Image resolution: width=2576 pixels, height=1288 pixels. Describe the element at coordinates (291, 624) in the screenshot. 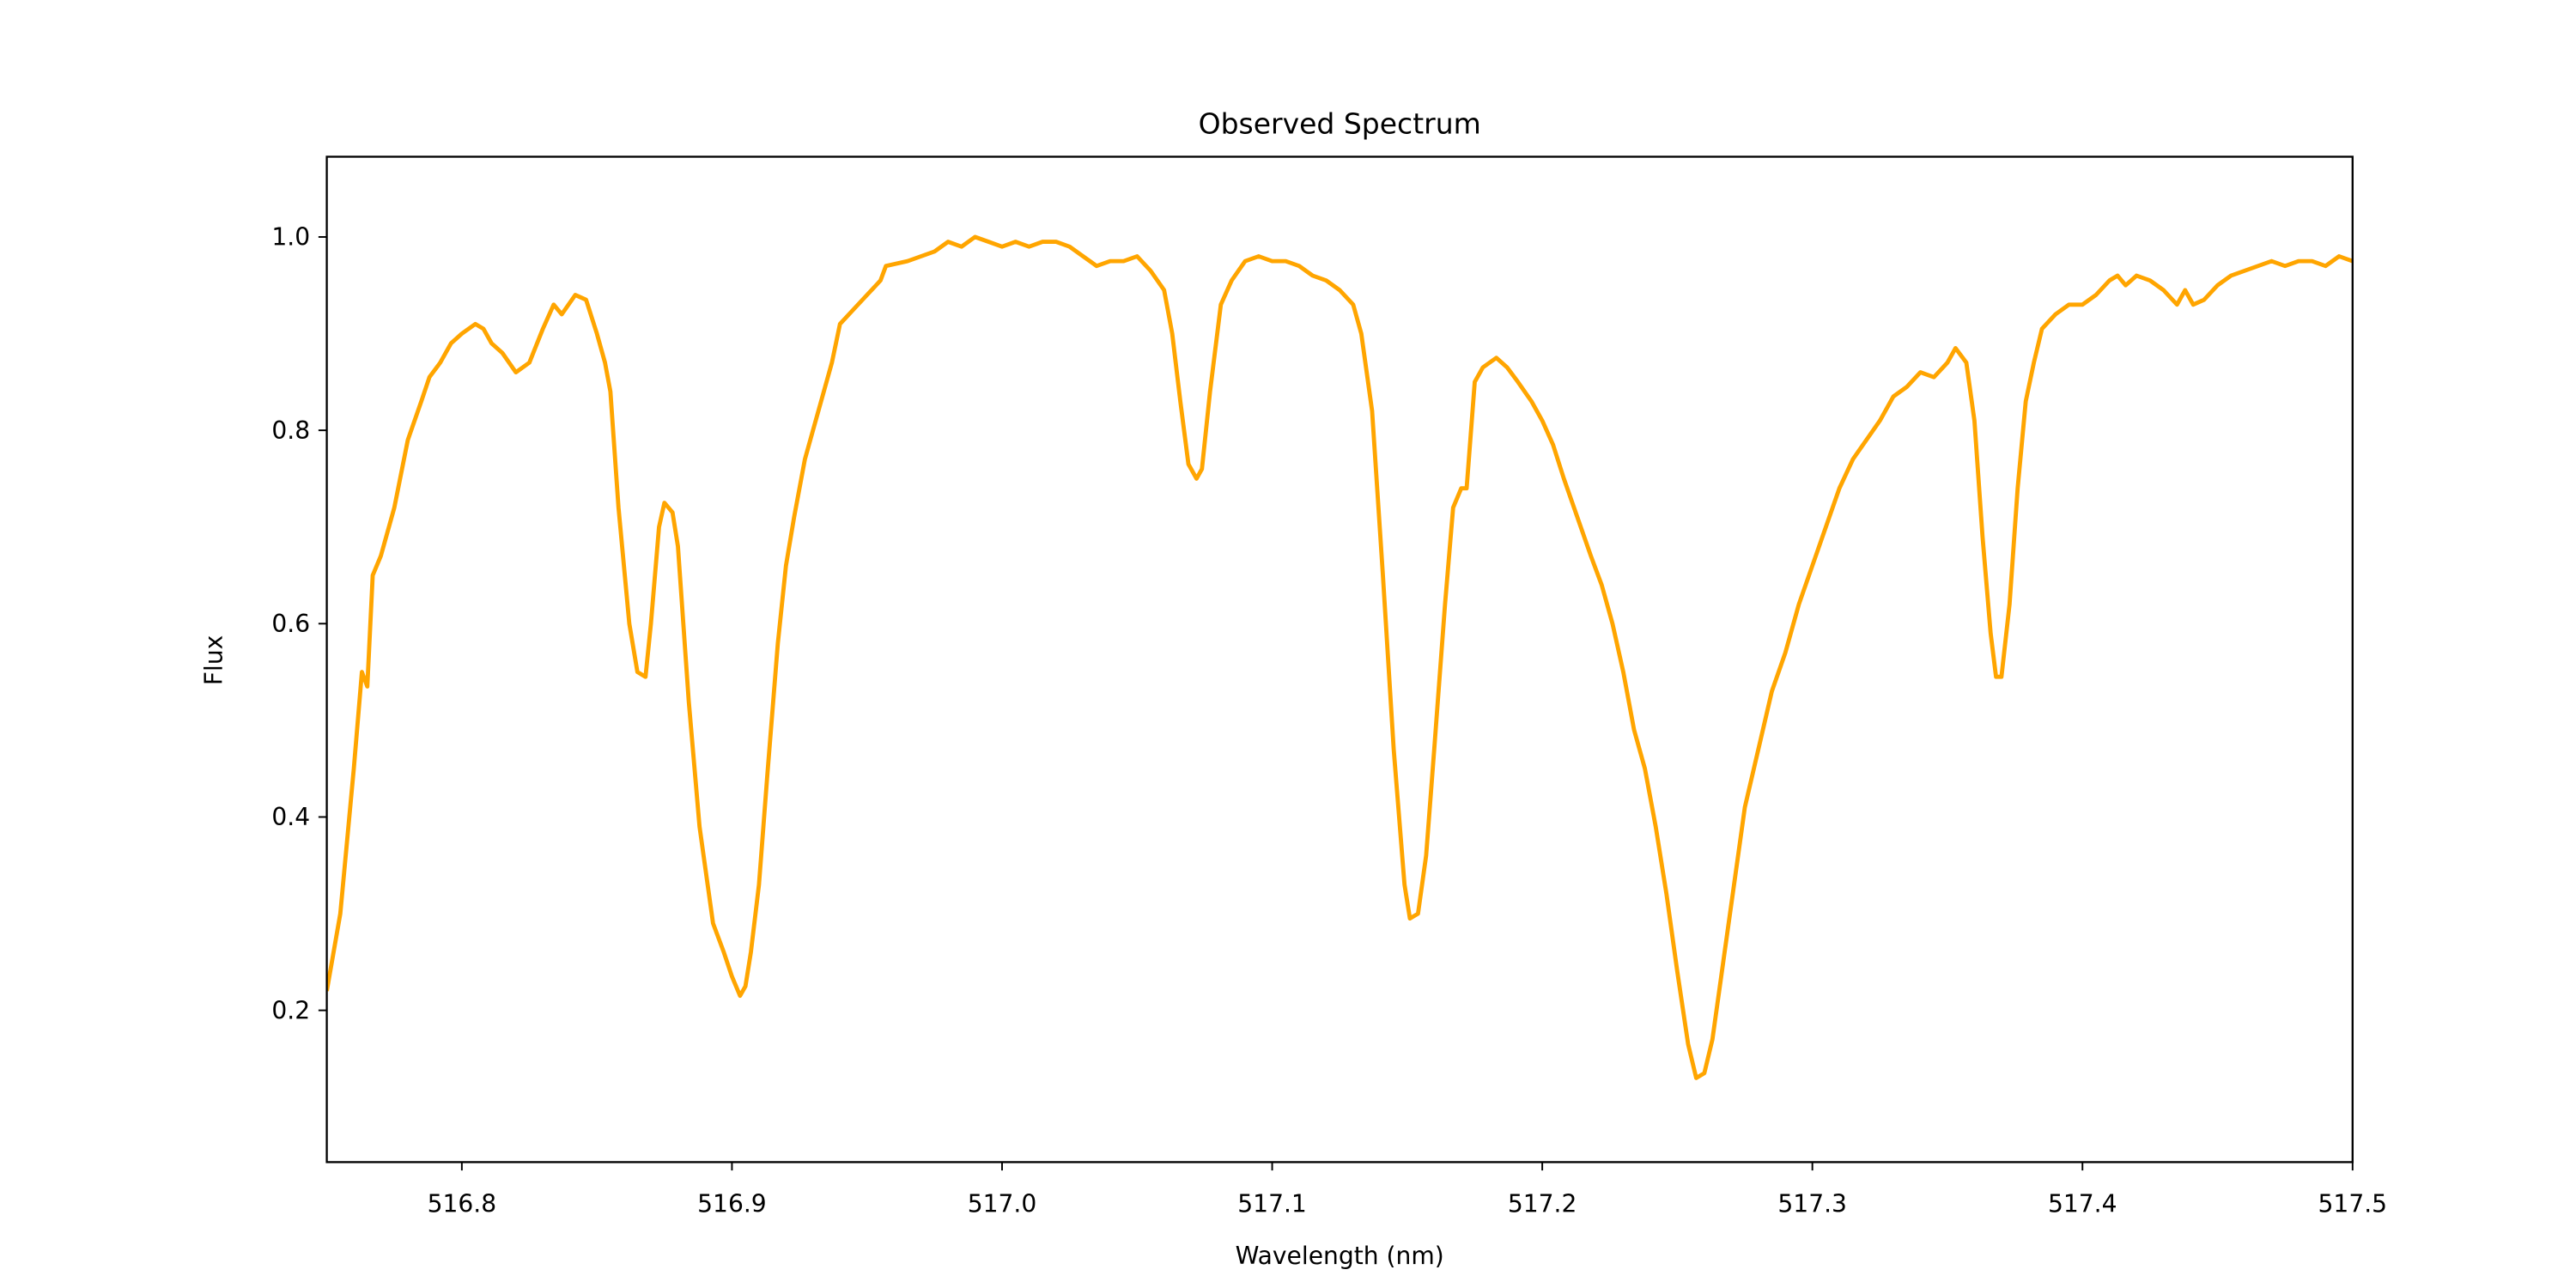

I see `y-tick-label: 0.6` at that location.